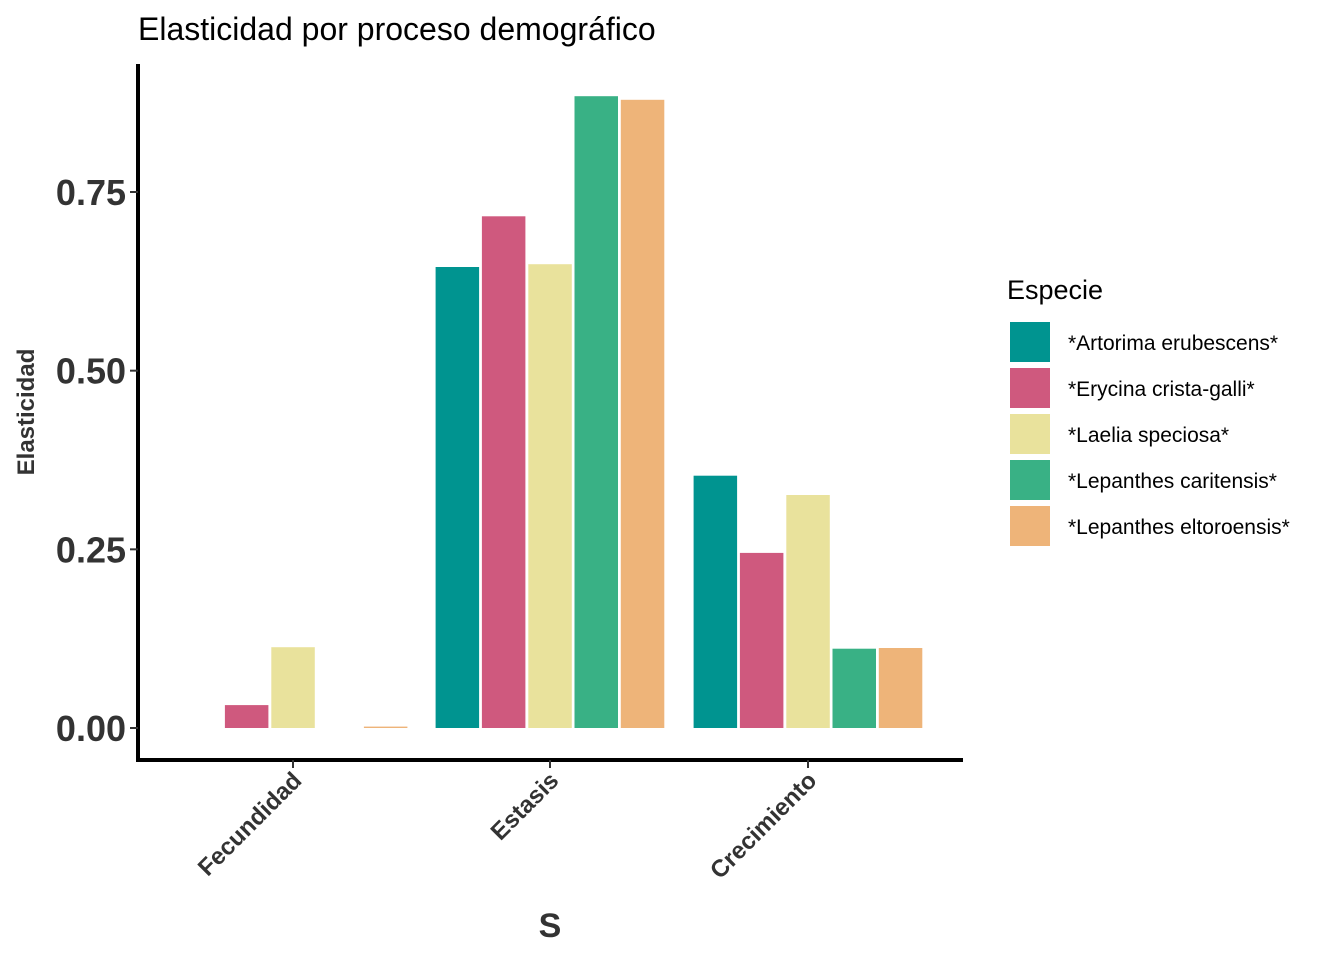 The height and width of the screenshot is (960, 1344). What do you see at coordinates (1172, 481) in the screenshot?
I see `legend-label: *Lepanthes caritensis*` at bounding box center [1172, 481].